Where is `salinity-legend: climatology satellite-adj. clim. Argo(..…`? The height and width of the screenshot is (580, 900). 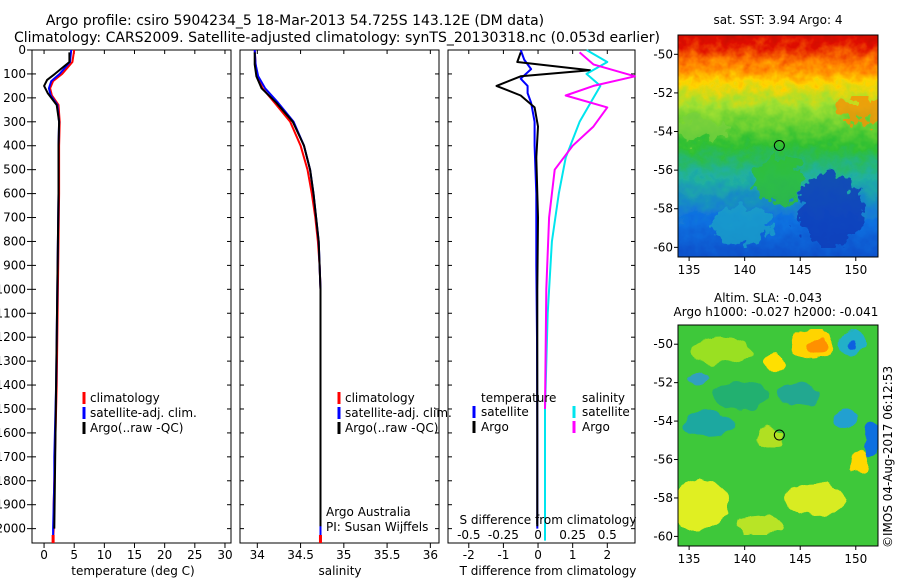
salinity-legend: climatology satellite-adj. clim. Argo(..… is located at coordinates (389, 462).